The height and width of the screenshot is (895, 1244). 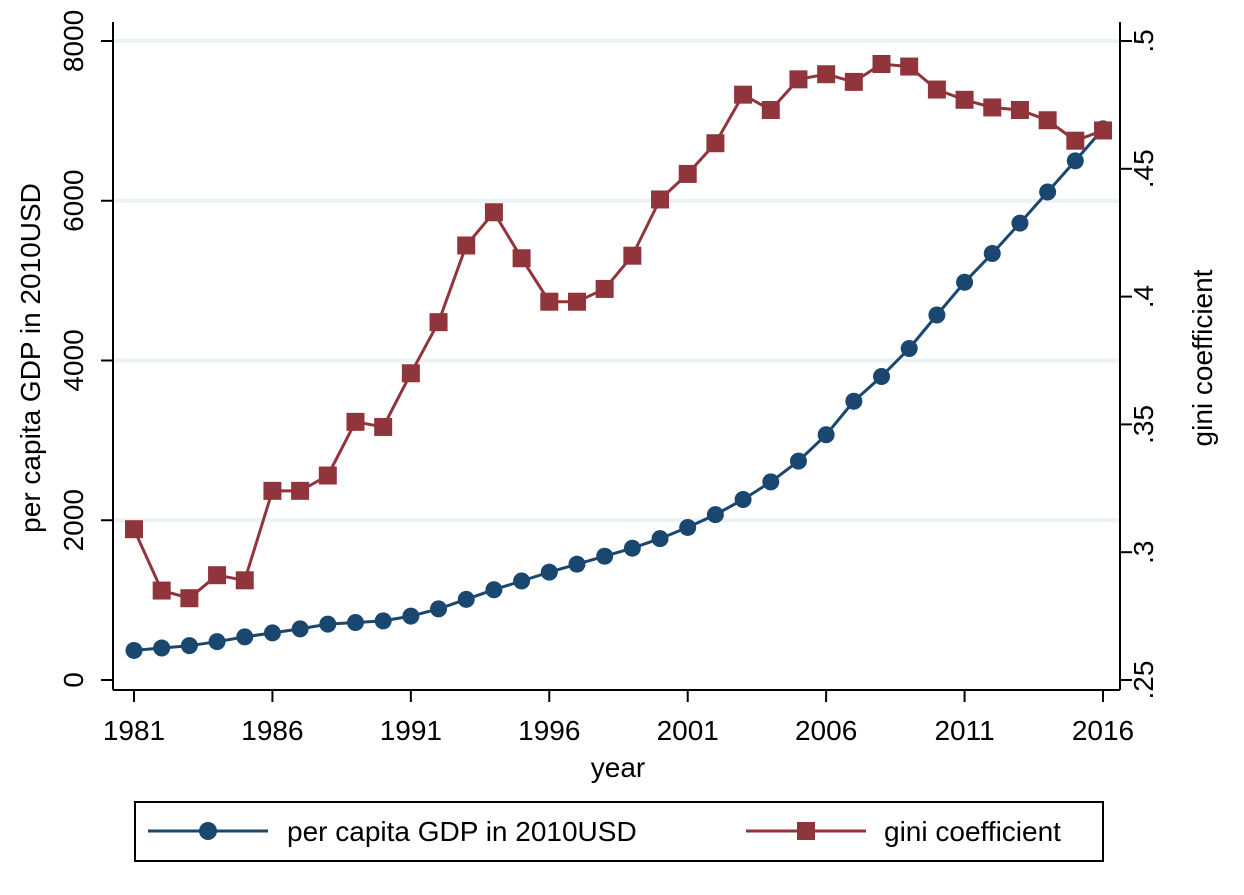 What do you see at coordinates (1103, 730) in the screenshot?
I see `x-tick-label: 2016` at bounding box center [1103, 730].